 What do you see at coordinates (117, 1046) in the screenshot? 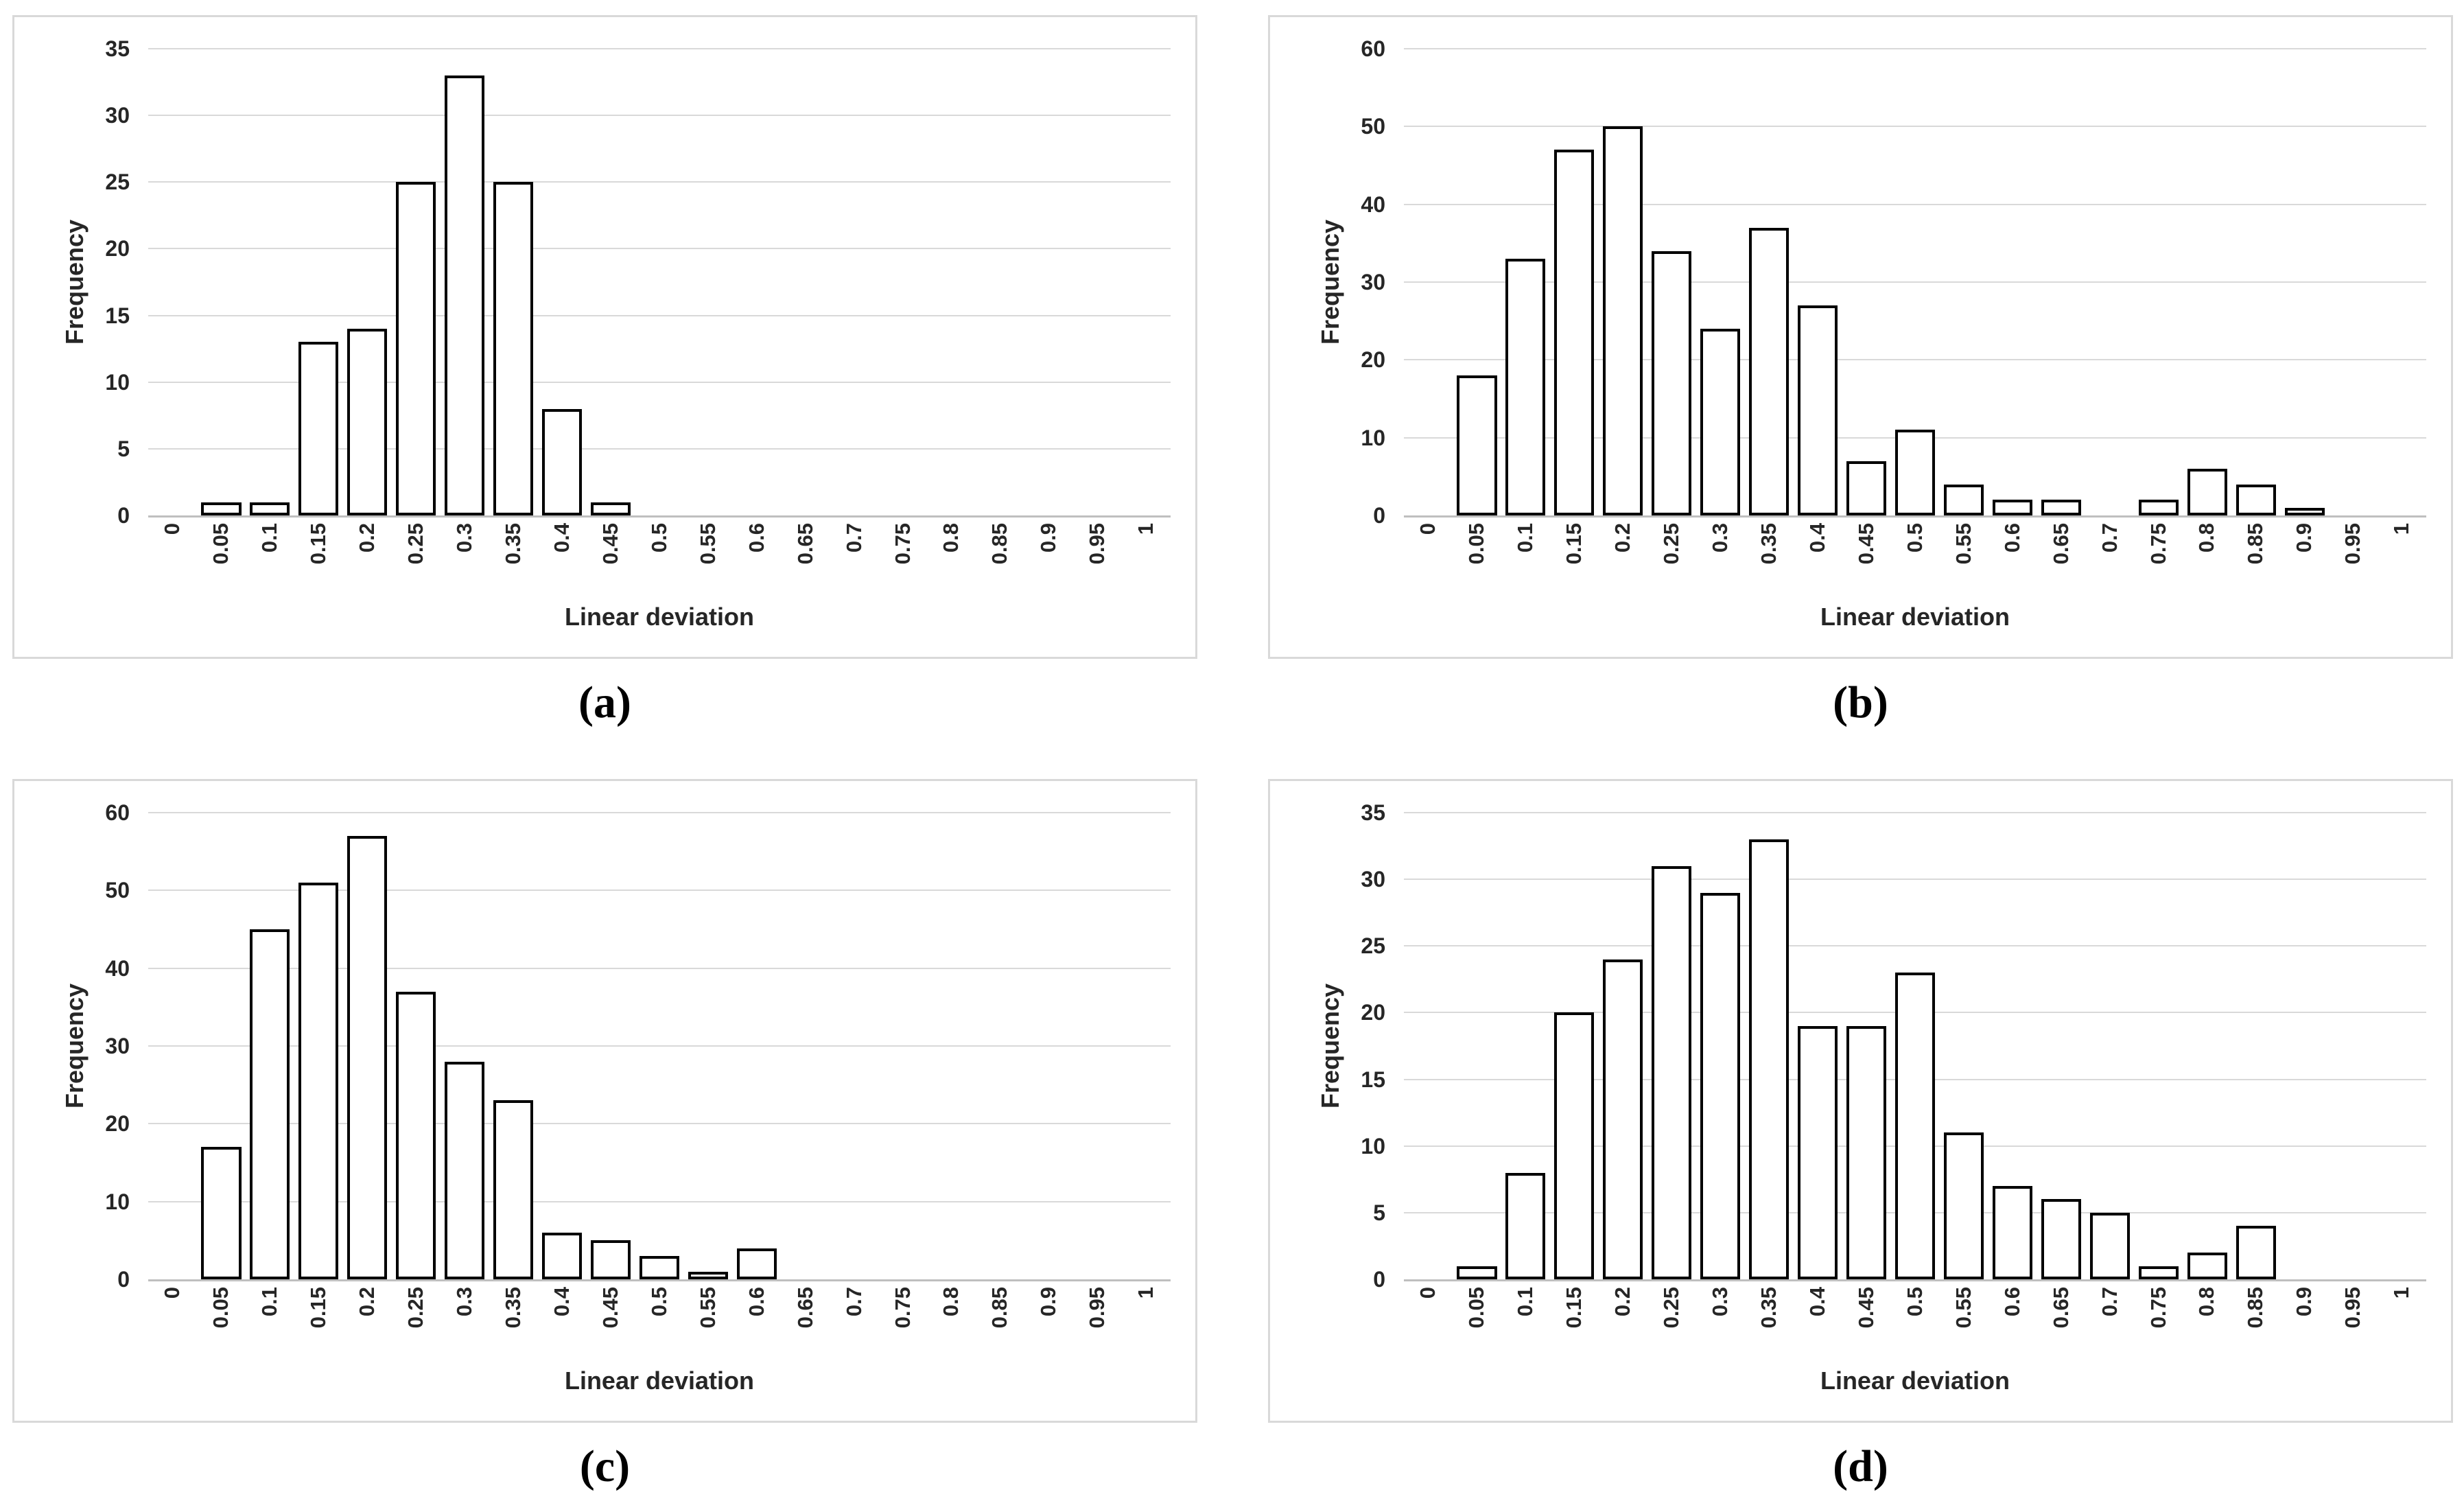
I see `y-tick-label: 30` at bounding box center [117, 1046].